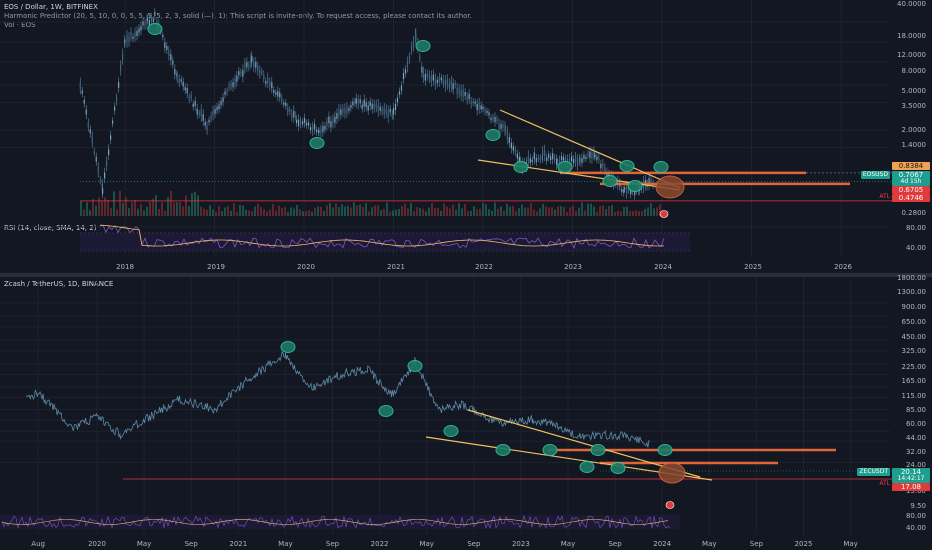 This screenshot has height=550, width=932. Describe the element at coordinates (51, 7) in the screenshot. I see `eos-title: EOS / Dollar, 1W, BITFINEX` at that location.